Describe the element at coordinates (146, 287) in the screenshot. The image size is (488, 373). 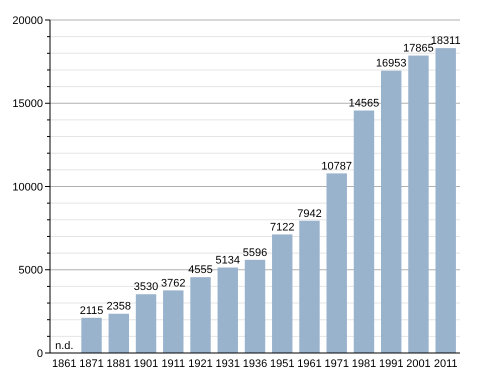
I see `data-label: 3530` at that location.